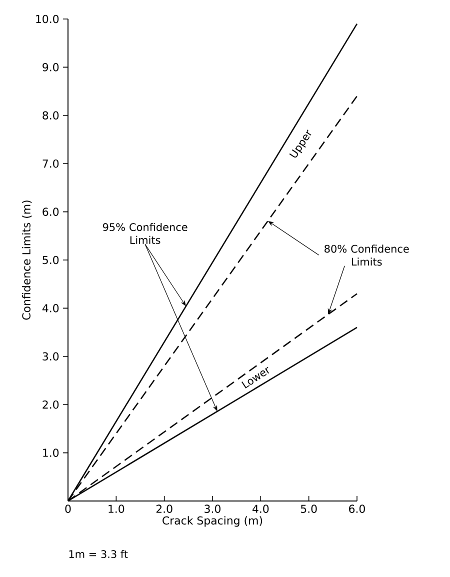 The image size is (450, 577). I want to click on y-tick-label: 1.0, so click(51, 452).